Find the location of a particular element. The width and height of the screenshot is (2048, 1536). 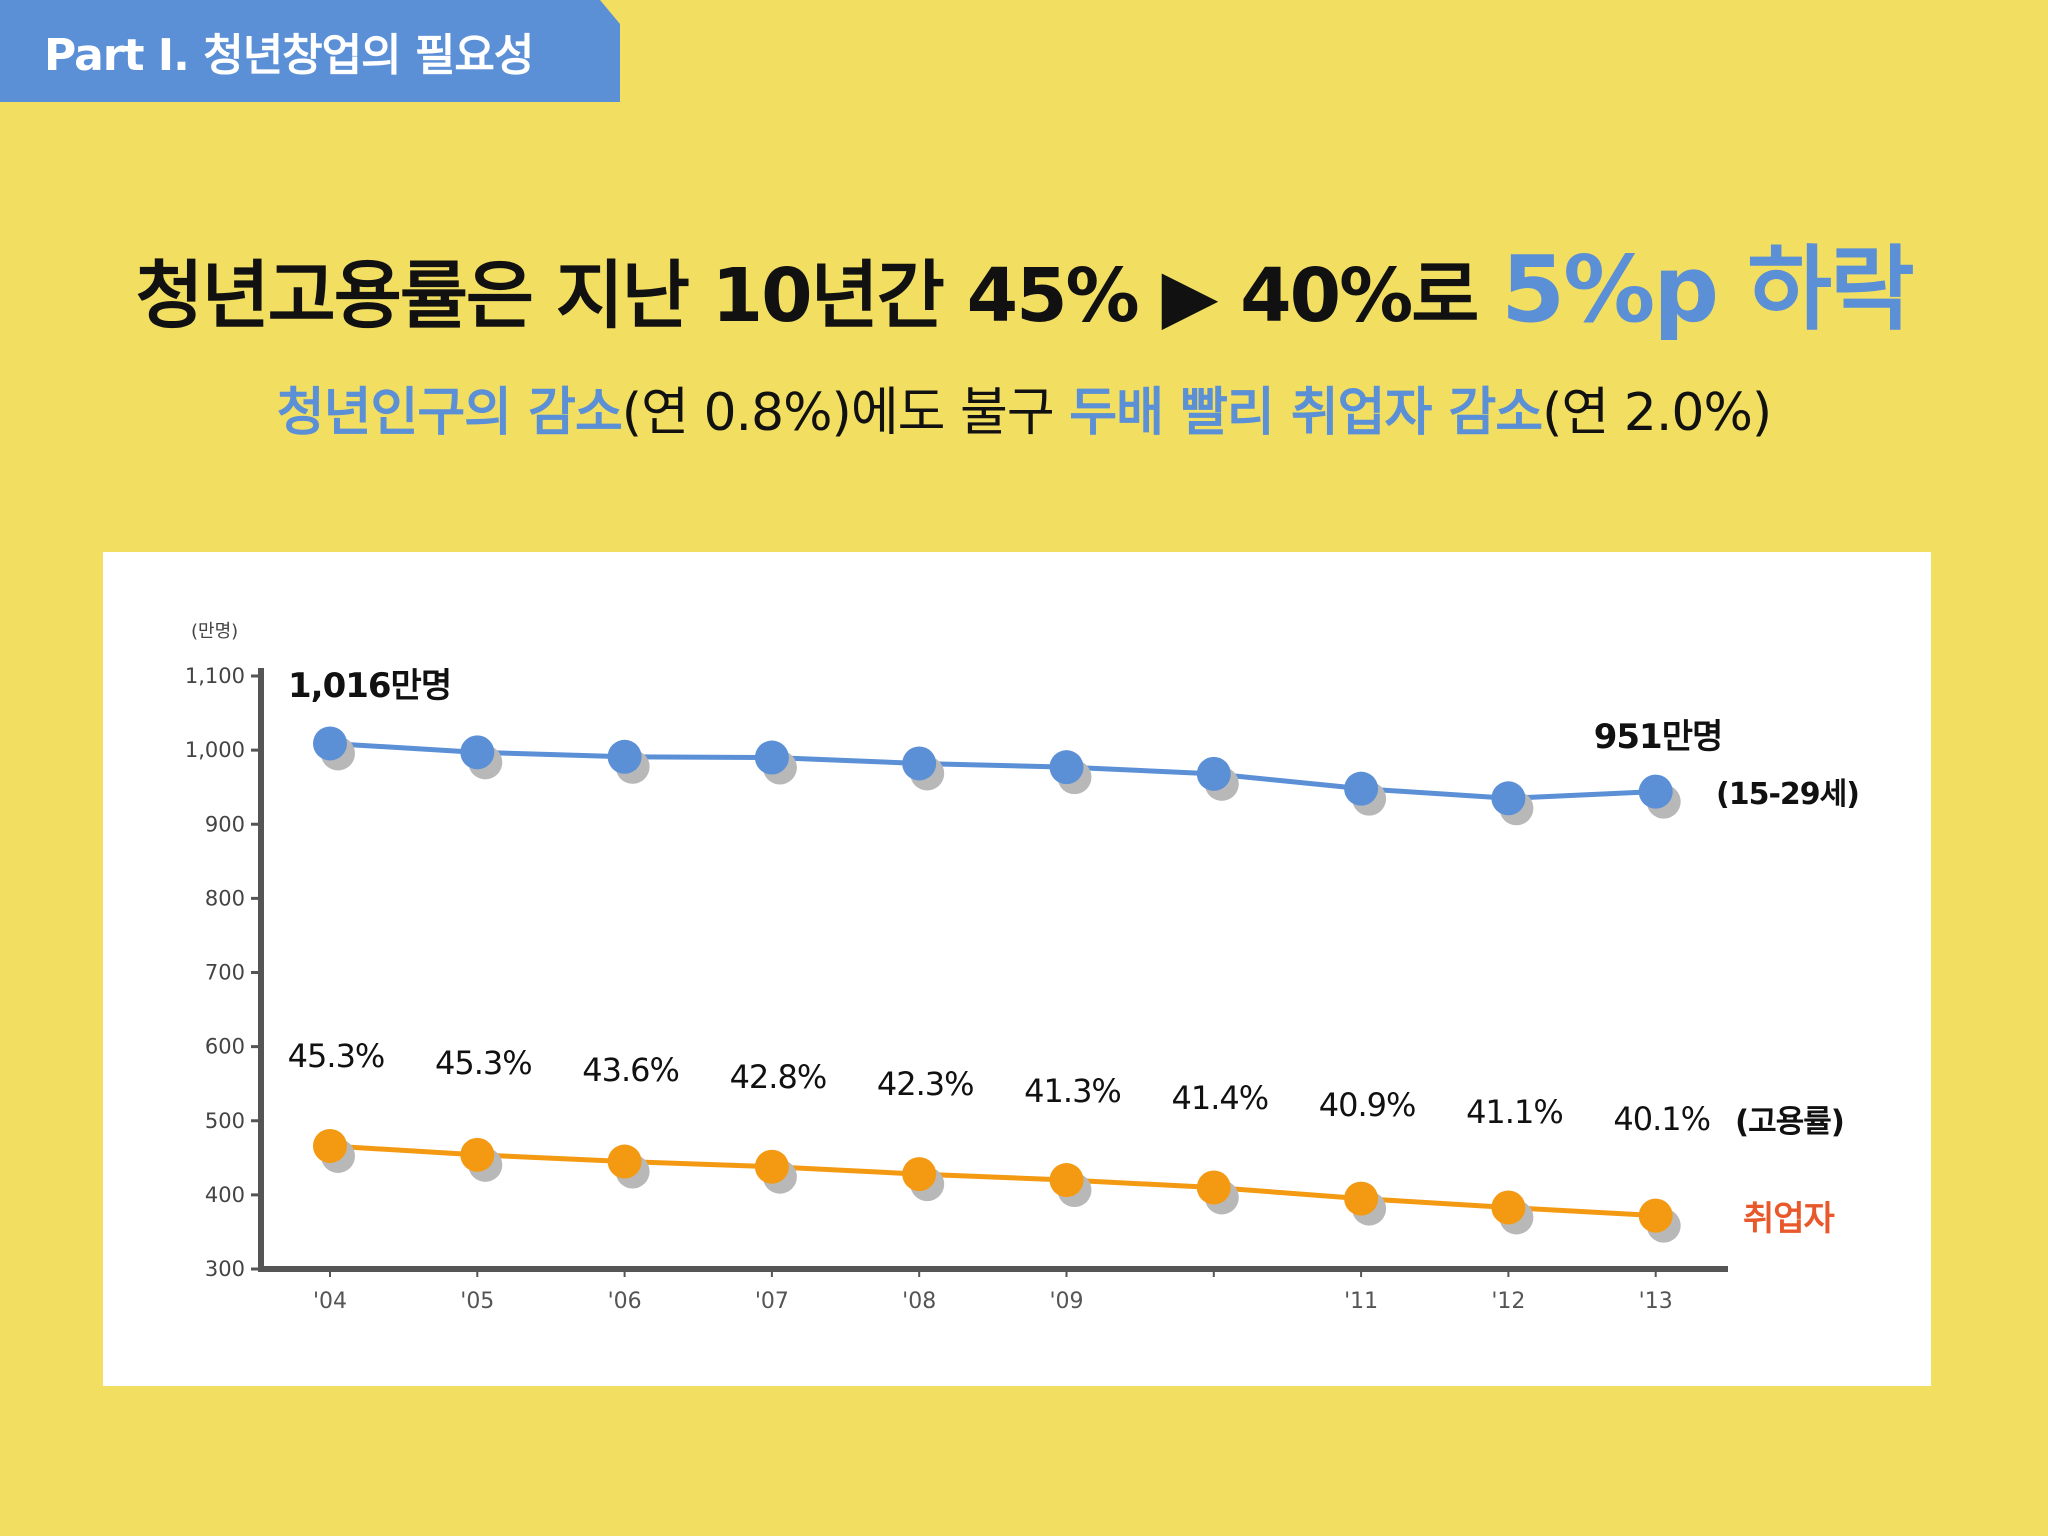

end-annotation: 951만명 is located at coordinates (1658, 737).